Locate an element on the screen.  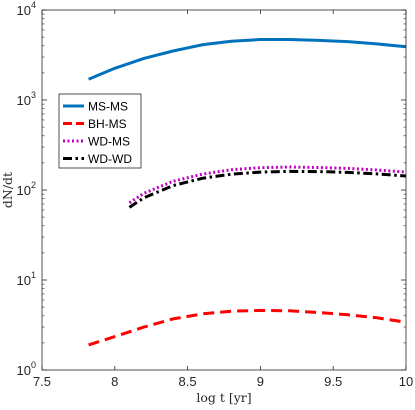
legend-box is located at coordinates (100, 131).